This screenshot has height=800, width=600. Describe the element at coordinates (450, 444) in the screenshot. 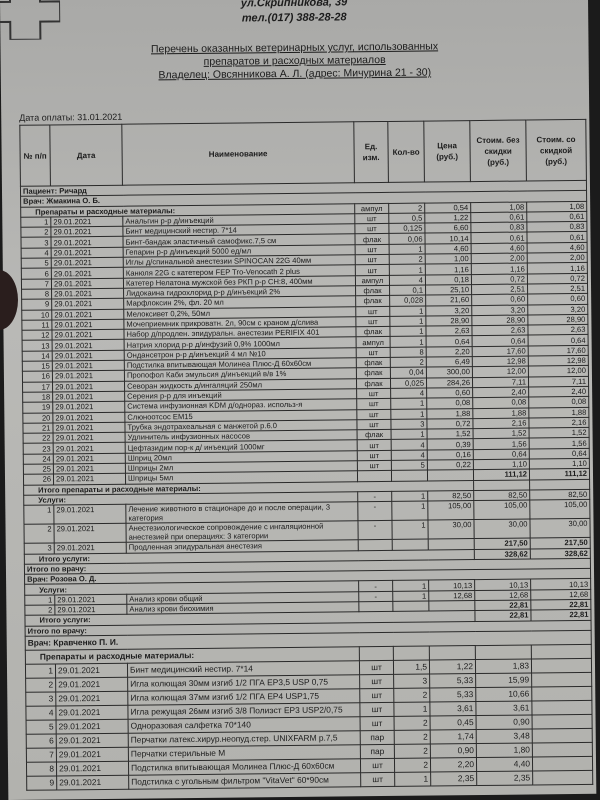

I see `row-price: 0,39` at that location.